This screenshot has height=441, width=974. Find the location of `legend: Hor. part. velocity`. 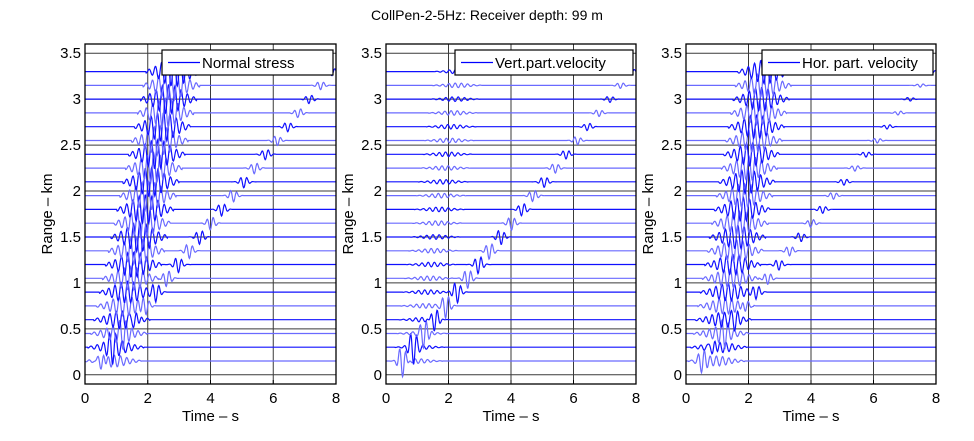

legend: Hor. part. velocity is located at coordinates (847, 62).